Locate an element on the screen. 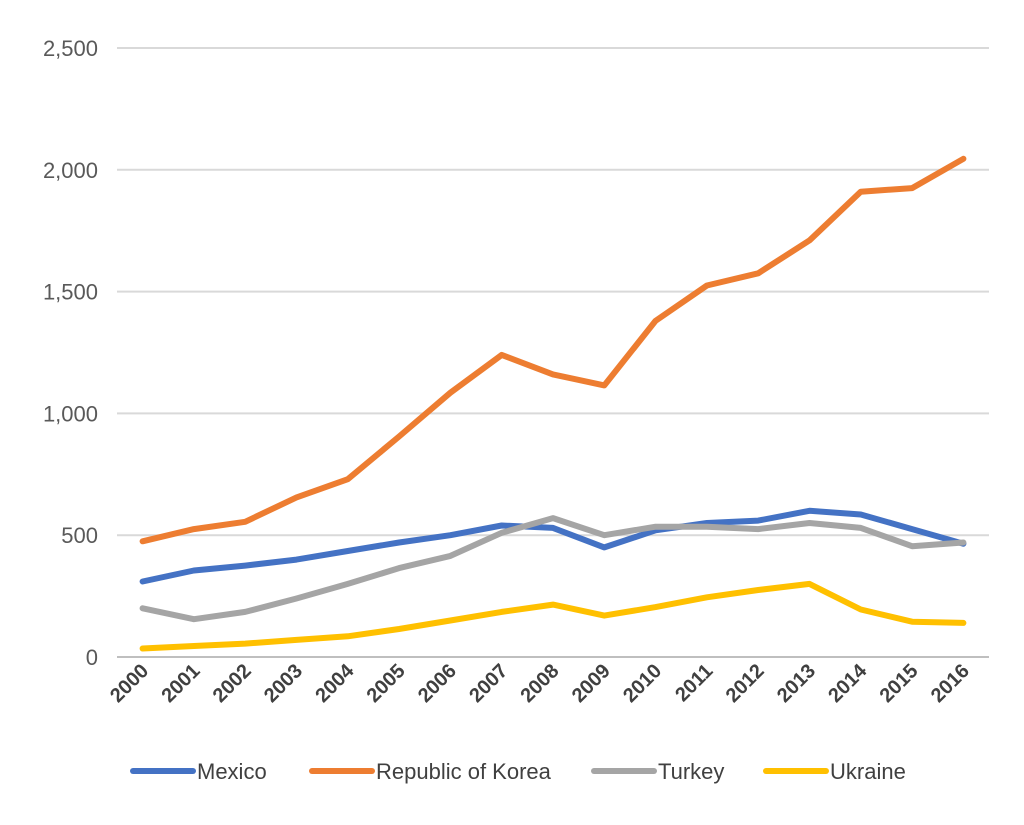 This screenshot has width=1024, height=825. x-tick-label: 2003 is located at coordinates (283, 683).